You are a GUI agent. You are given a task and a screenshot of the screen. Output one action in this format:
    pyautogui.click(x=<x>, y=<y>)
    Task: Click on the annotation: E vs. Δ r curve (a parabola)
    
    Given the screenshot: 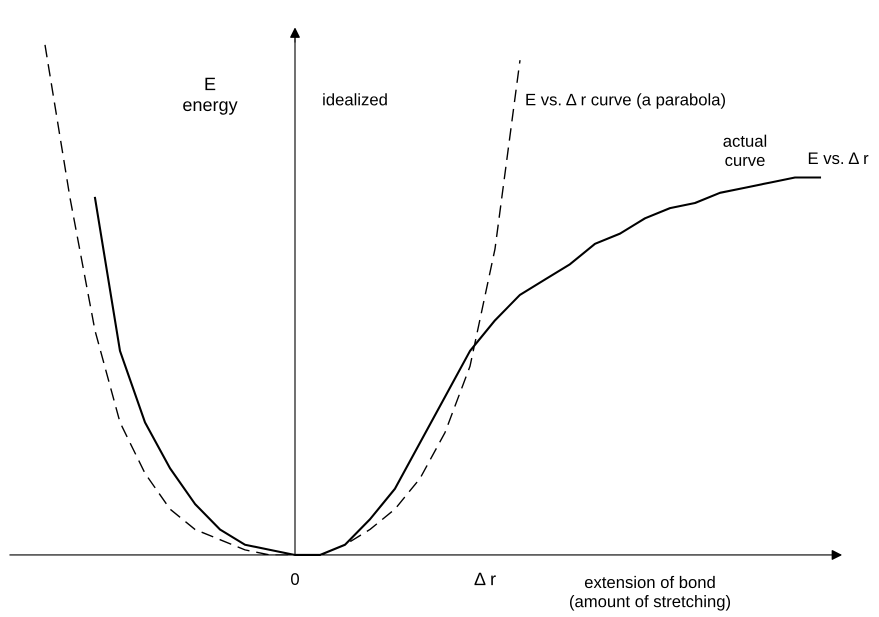 What is the action you would take?
    pyautogui.click(x=626, y=101)
    